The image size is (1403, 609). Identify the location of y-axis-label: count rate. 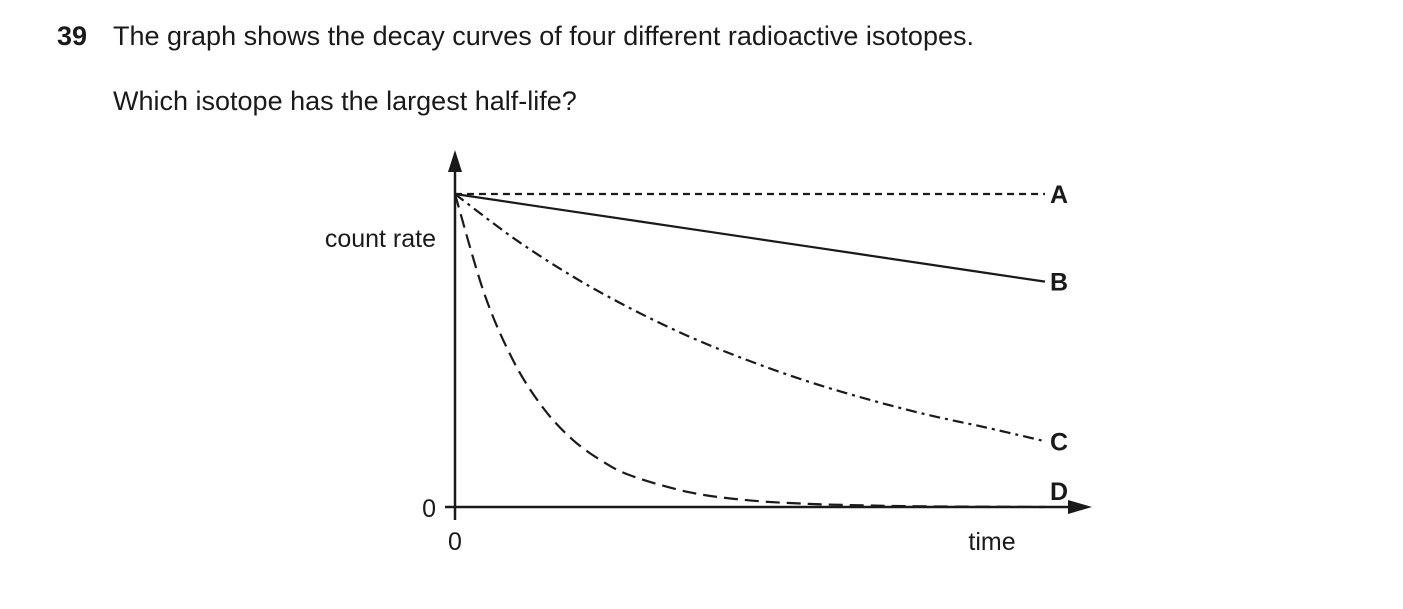
(380, 239).